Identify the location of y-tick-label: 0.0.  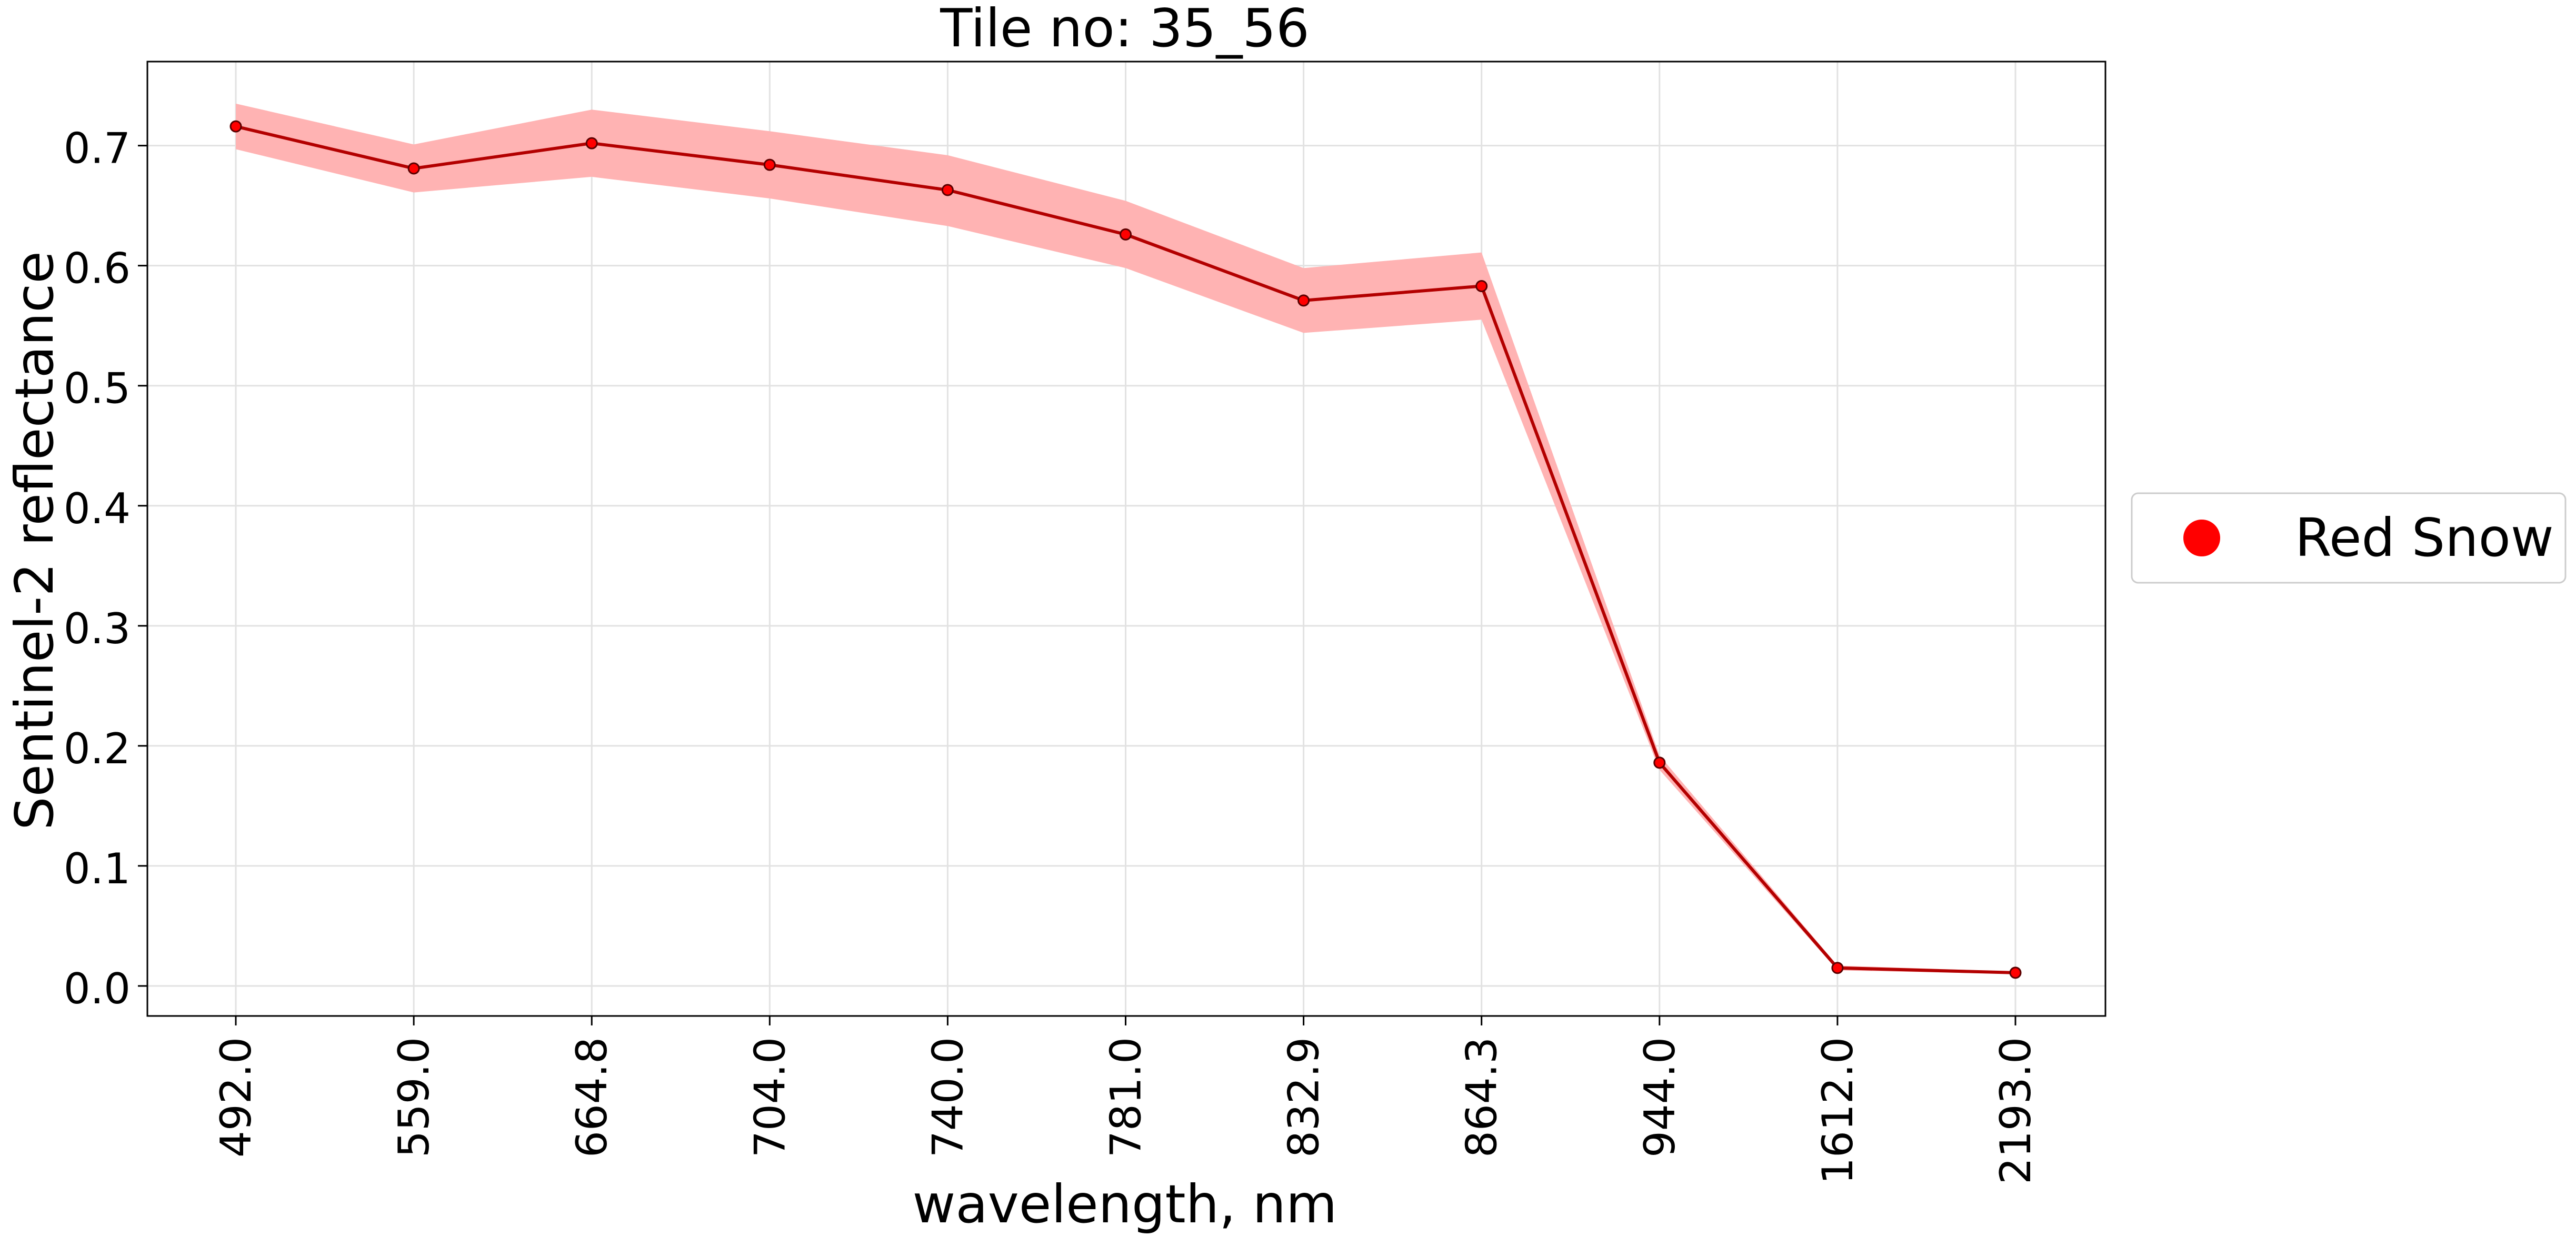
(98, 988).